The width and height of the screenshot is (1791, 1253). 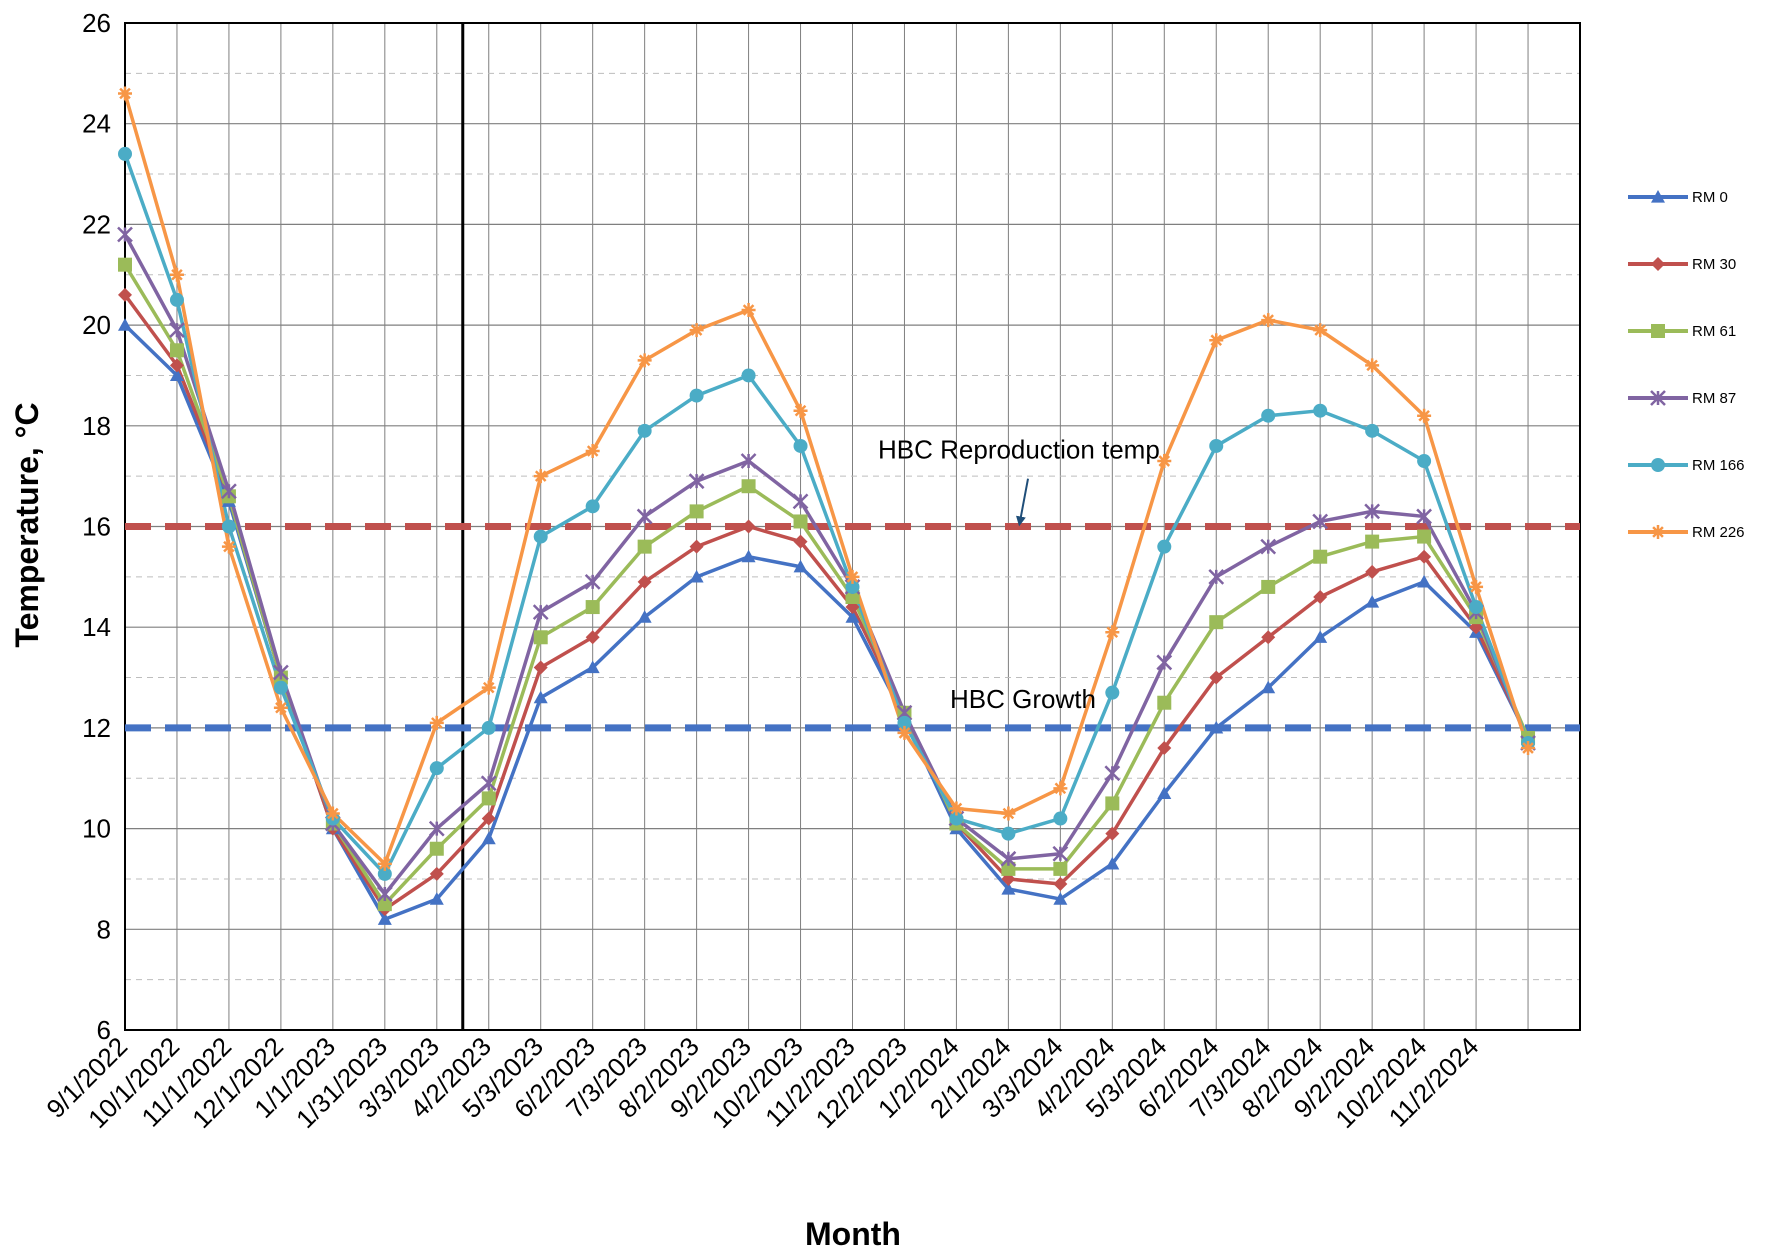 What do you see at coordinates (853, 1234) in the screenshot?
I see `x-axis-title: Month` at bounding box center [853, 1234].